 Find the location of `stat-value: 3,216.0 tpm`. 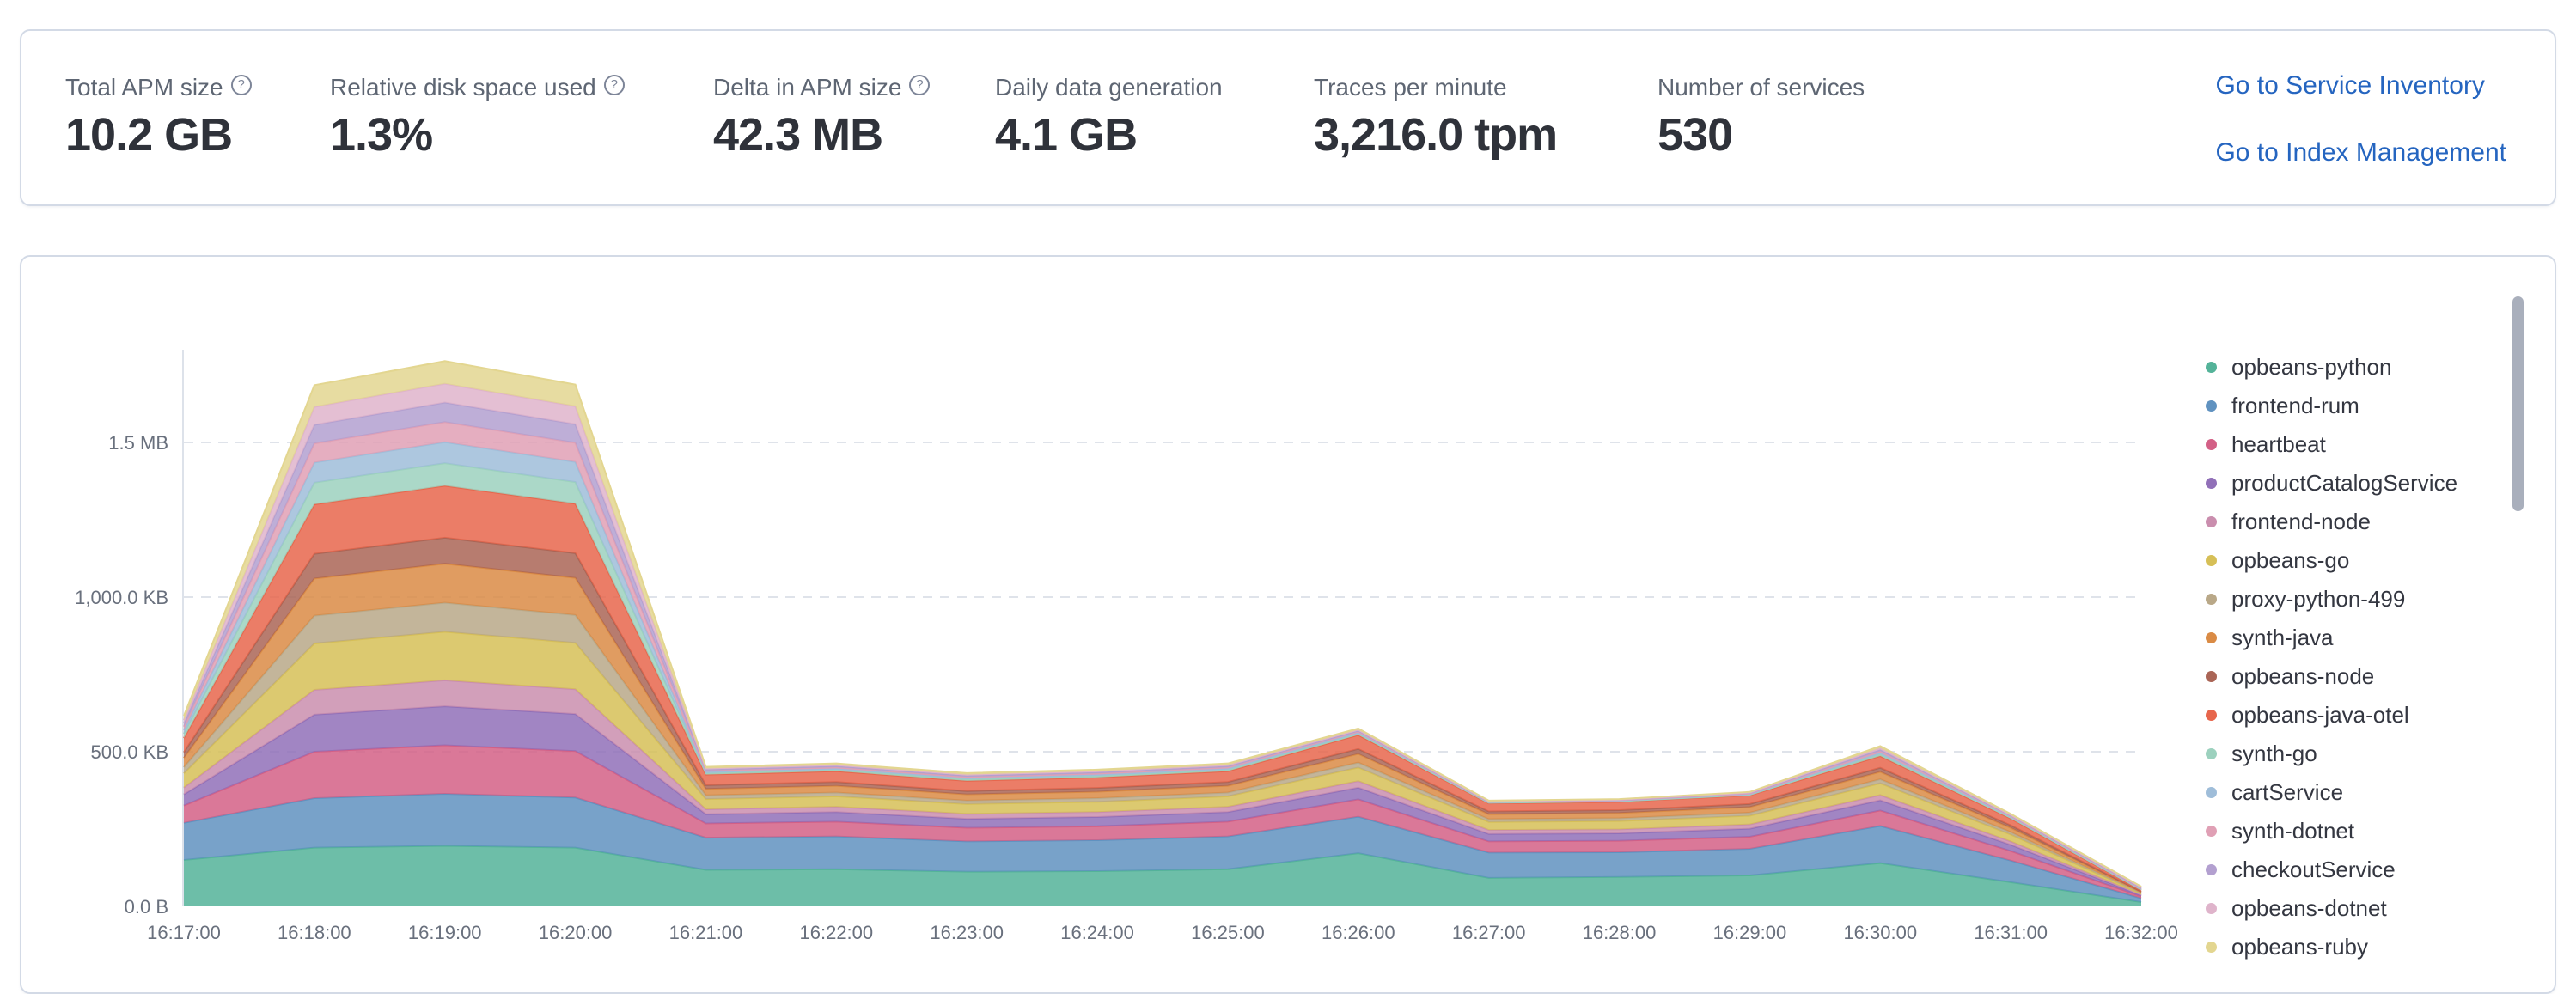

stat-value: 3,216.0 tpm is located at coordinates (1436, 135).